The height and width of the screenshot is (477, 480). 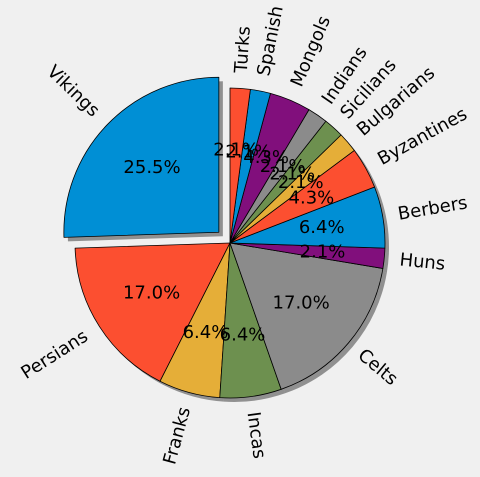 What do you see at coordinates (248, 151) in the screenshot?
I see `pct-label-spanish: 2.1%` at bounding box center [248, 151].